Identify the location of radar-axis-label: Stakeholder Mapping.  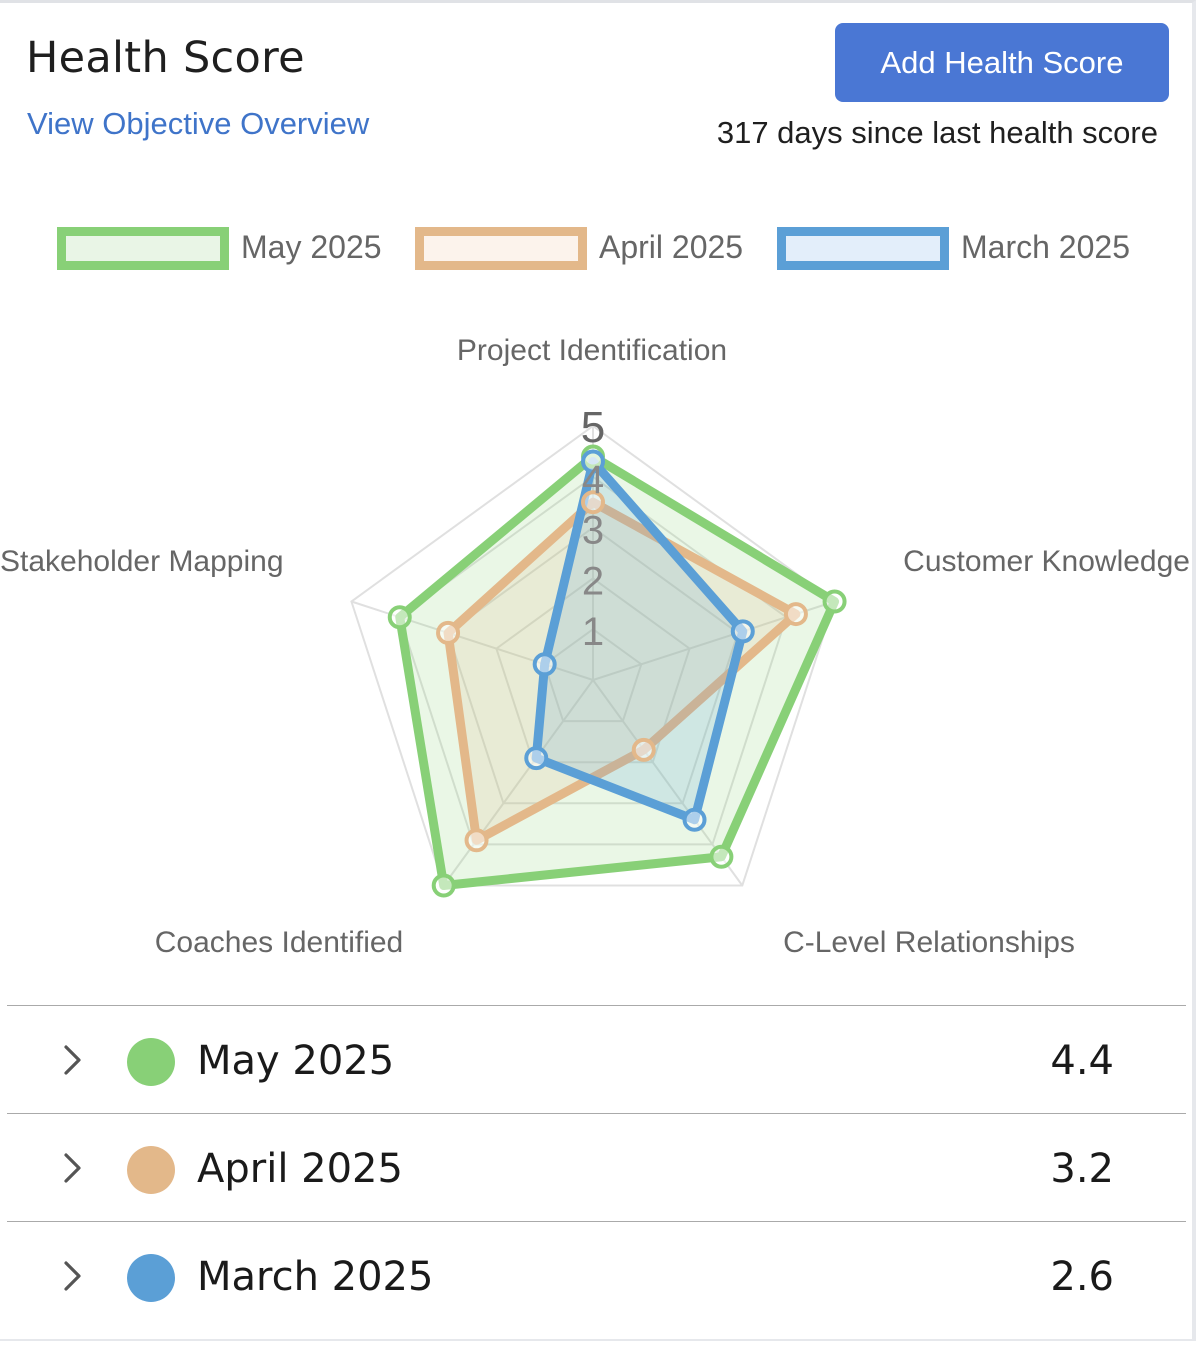
(142, 561).